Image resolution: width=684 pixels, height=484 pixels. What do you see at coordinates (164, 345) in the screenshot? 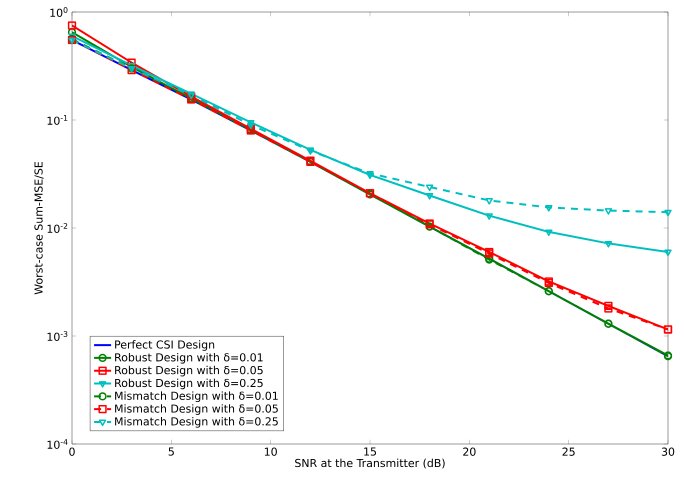
I see `legend-label: Perfect CSI Design` at bounding box center [164, 345].